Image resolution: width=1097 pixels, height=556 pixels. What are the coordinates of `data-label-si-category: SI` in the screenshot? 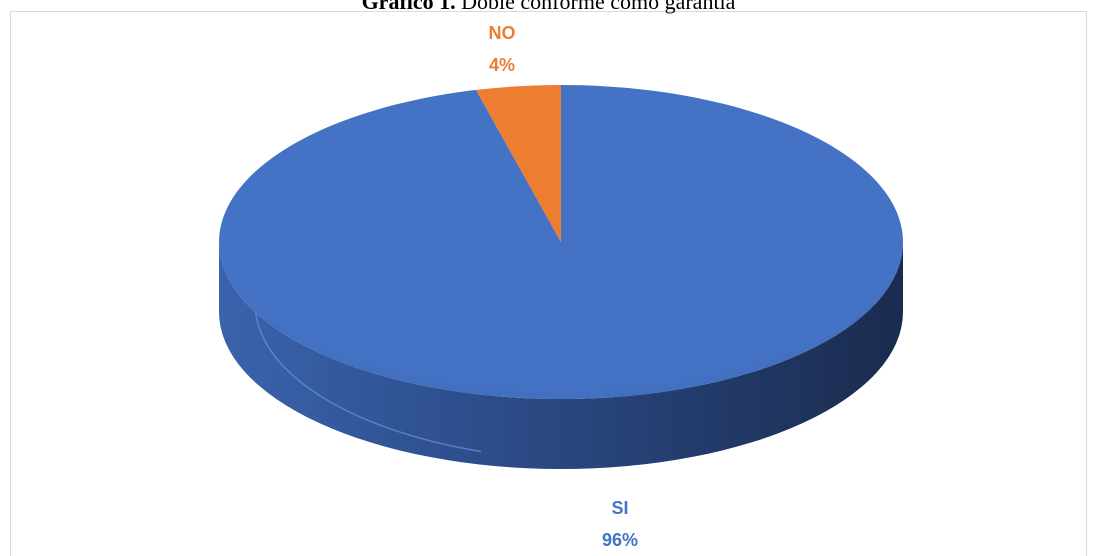 It's located at (619, 508).